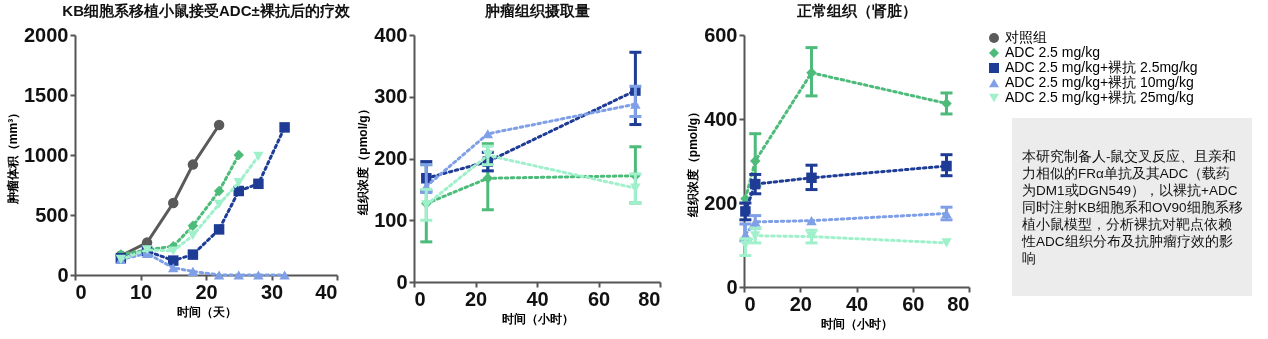 The width and height of the screenshot is (1268, 339). I want to click on y-tick-label: 600, so click(721, 34).